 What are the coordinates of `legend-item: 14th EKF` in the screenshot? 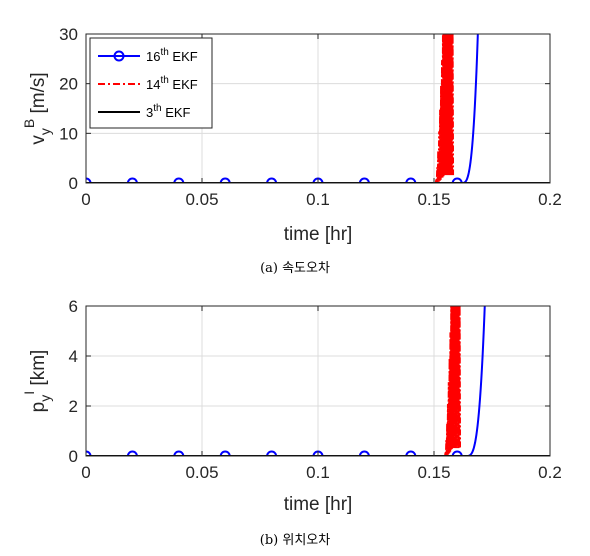 It's located at (148, 83).